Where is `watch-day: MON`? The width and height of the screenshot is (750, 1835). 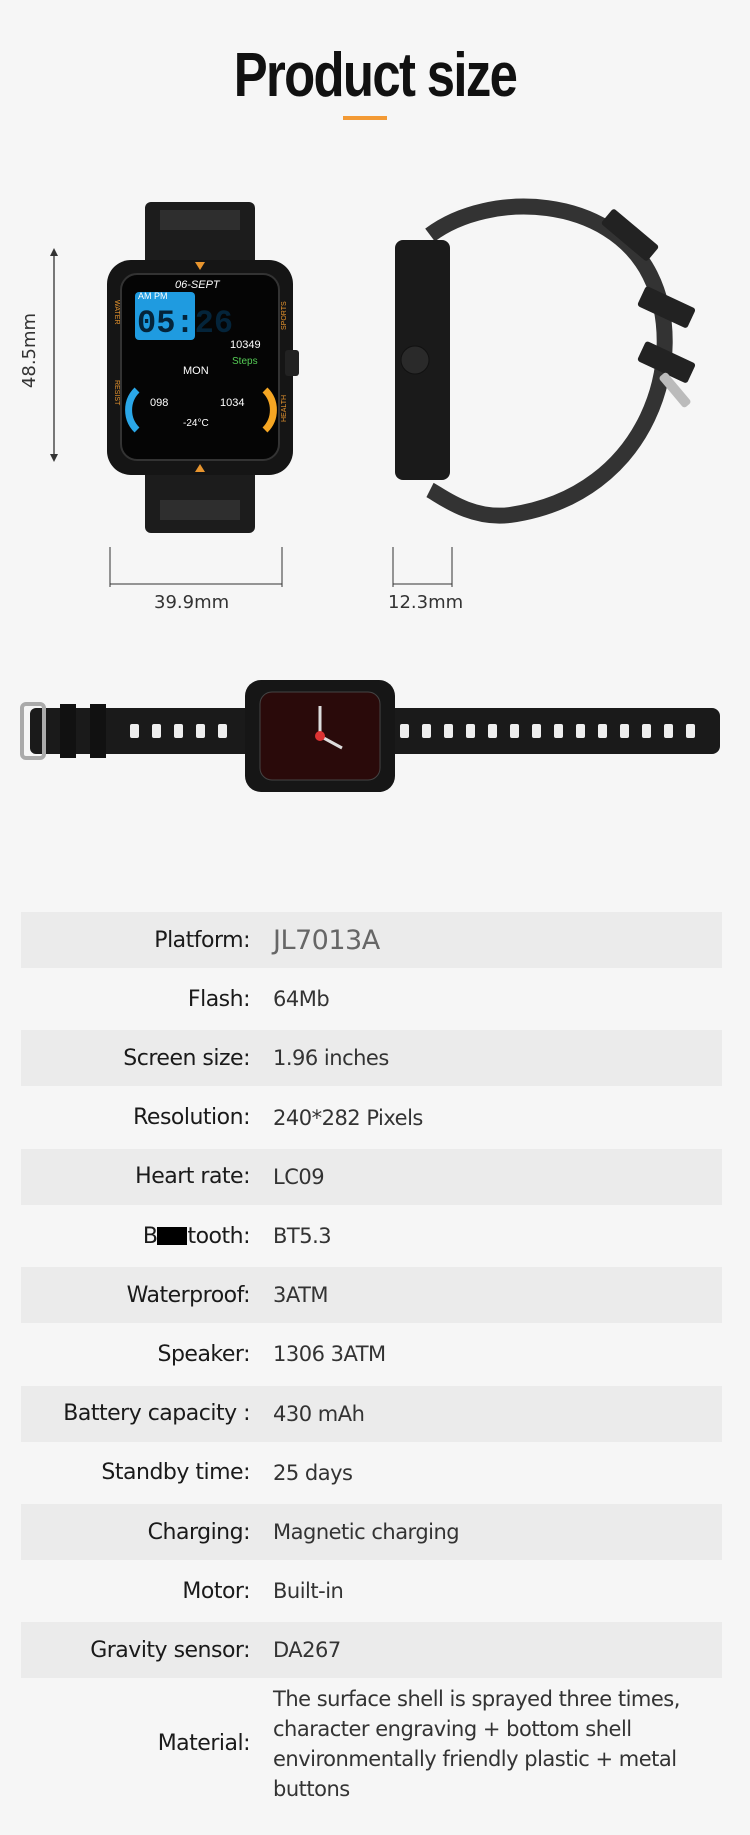 watch-day: MON is located at coordinates (196, 371).